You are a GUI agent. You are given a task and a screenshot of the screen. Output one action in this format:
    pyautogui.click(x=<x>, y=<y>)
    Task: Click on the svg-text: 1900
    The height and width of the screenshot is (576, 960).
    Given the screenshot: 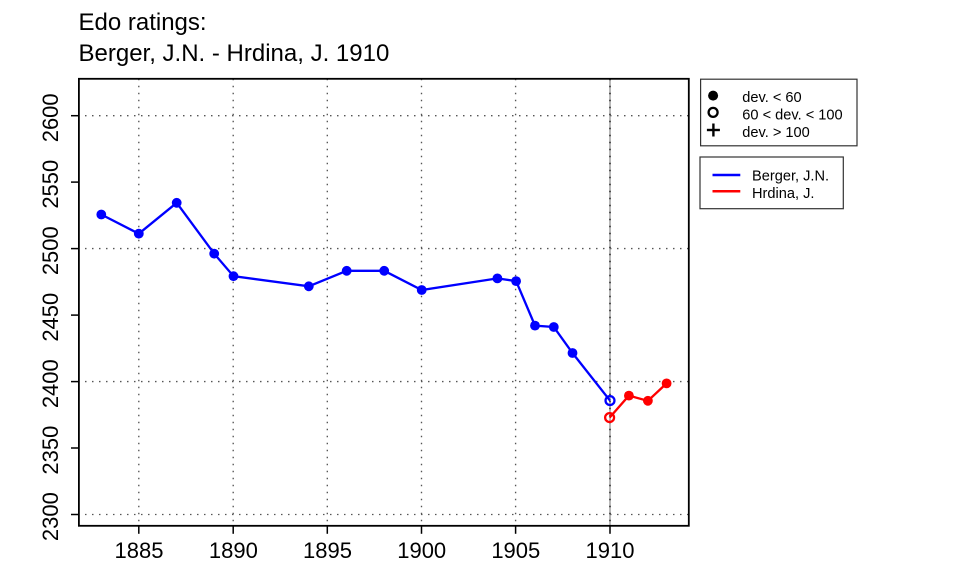 What is the action you would take?
    pyautogui.click(x=421, y=550)
    